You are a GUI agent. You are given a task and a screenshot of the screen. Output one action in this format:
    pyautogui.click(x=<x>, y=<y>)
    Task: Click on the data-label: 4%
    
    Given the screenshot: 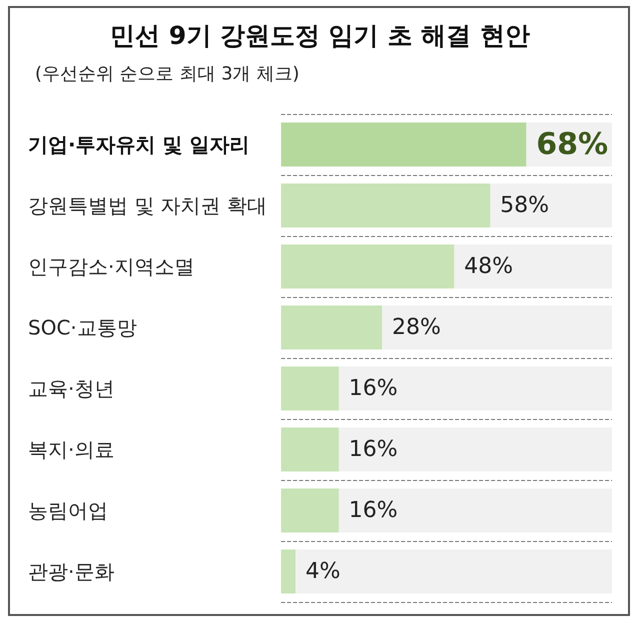 What is the action you would take?
    pyautogui.click(x=322, y=571)
    